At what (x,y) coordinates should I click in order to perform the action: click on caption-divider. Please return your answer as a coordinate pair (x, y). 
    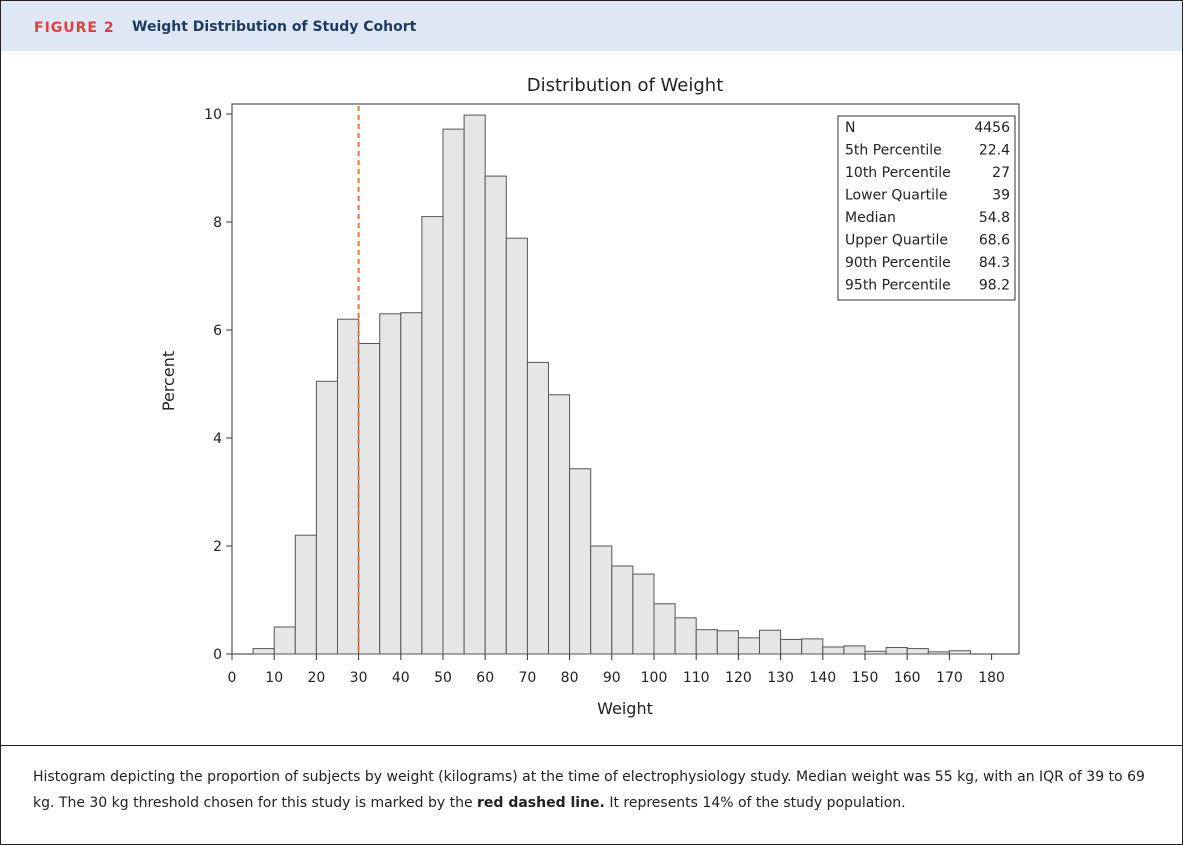
    Looking at the image, I should click on (591, 745).